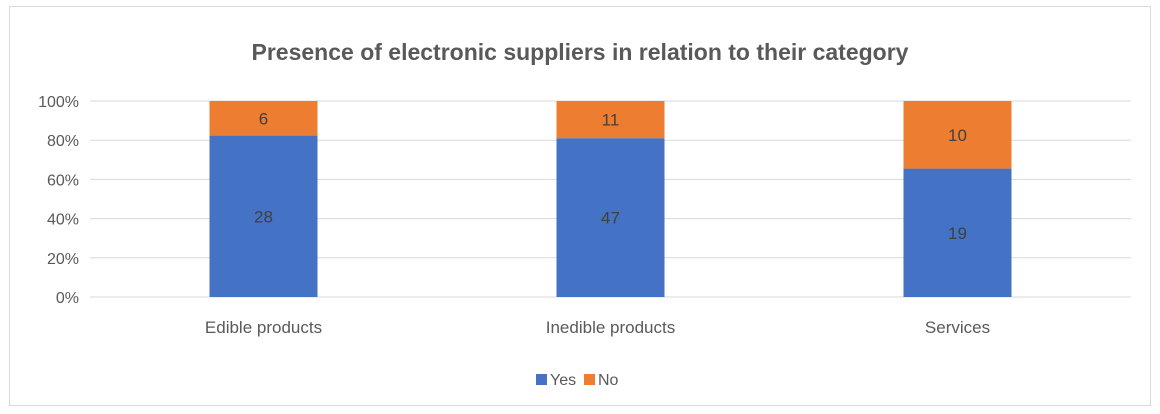  I want to click on legend-label-yes: Yes, so click(563, 380).